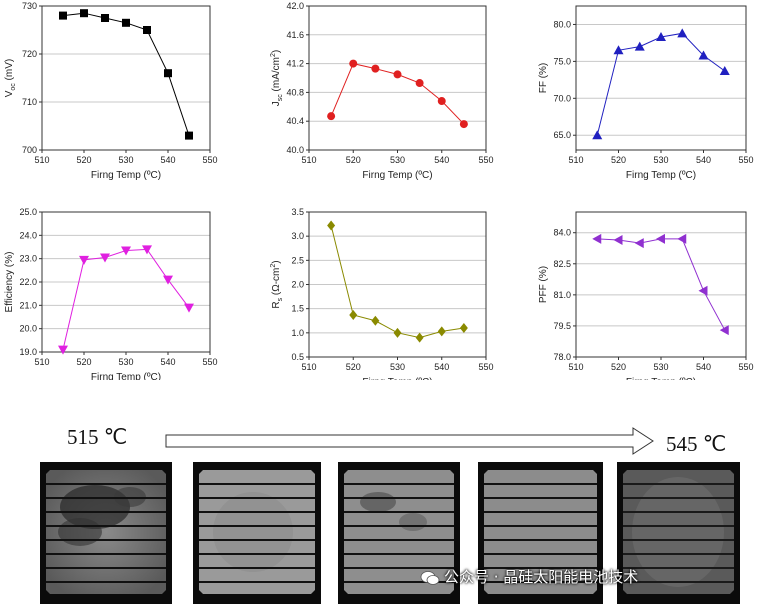  Describe the element at coordinates (277, 78) in the screenshot. I see `y-axis-label: Jsc (mA/cm2)` at that location.